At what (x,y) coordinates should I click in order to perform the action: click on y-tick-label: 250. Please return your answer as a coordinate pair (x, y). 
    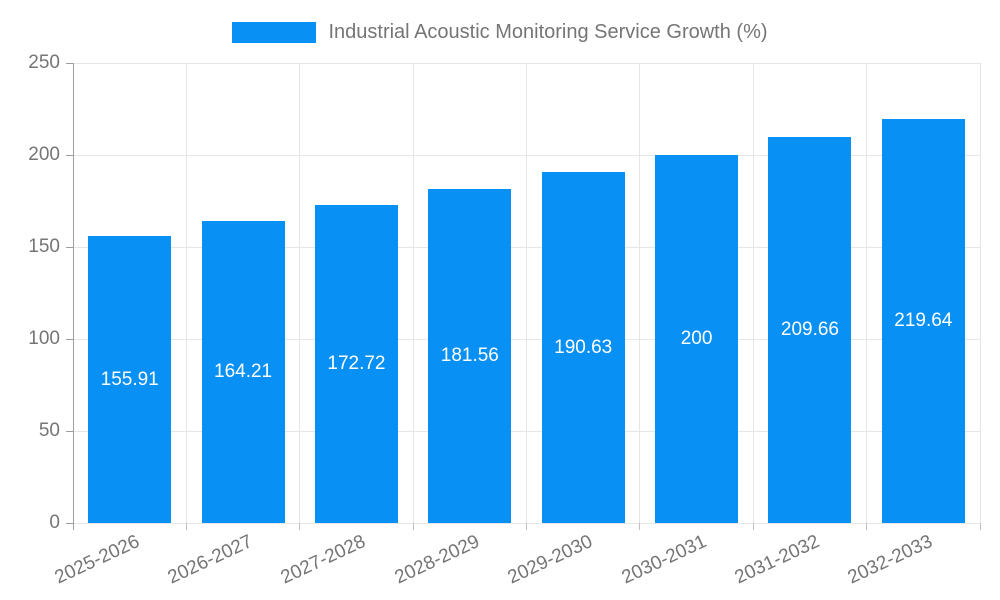
    Looking at the image, I should click on (44, 62).